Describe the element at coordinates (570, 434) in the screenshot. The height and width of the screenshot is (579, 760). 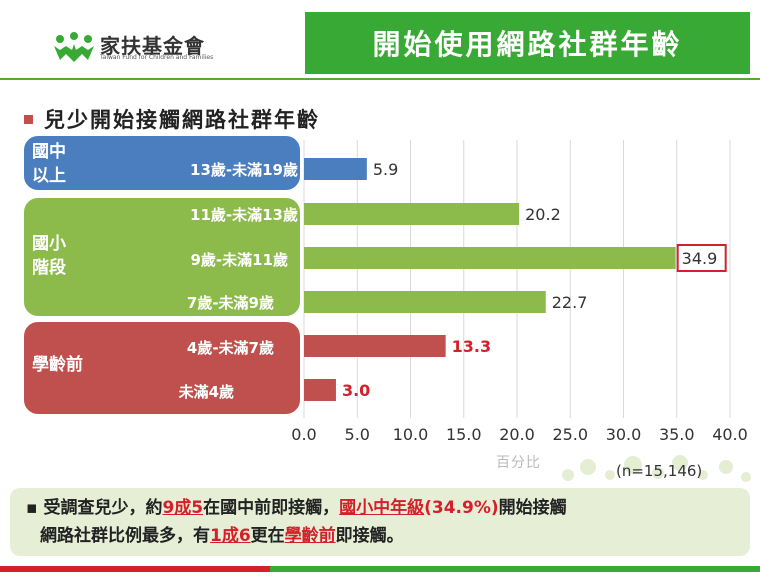
I see `x-tick-label: 25.0` at that location.